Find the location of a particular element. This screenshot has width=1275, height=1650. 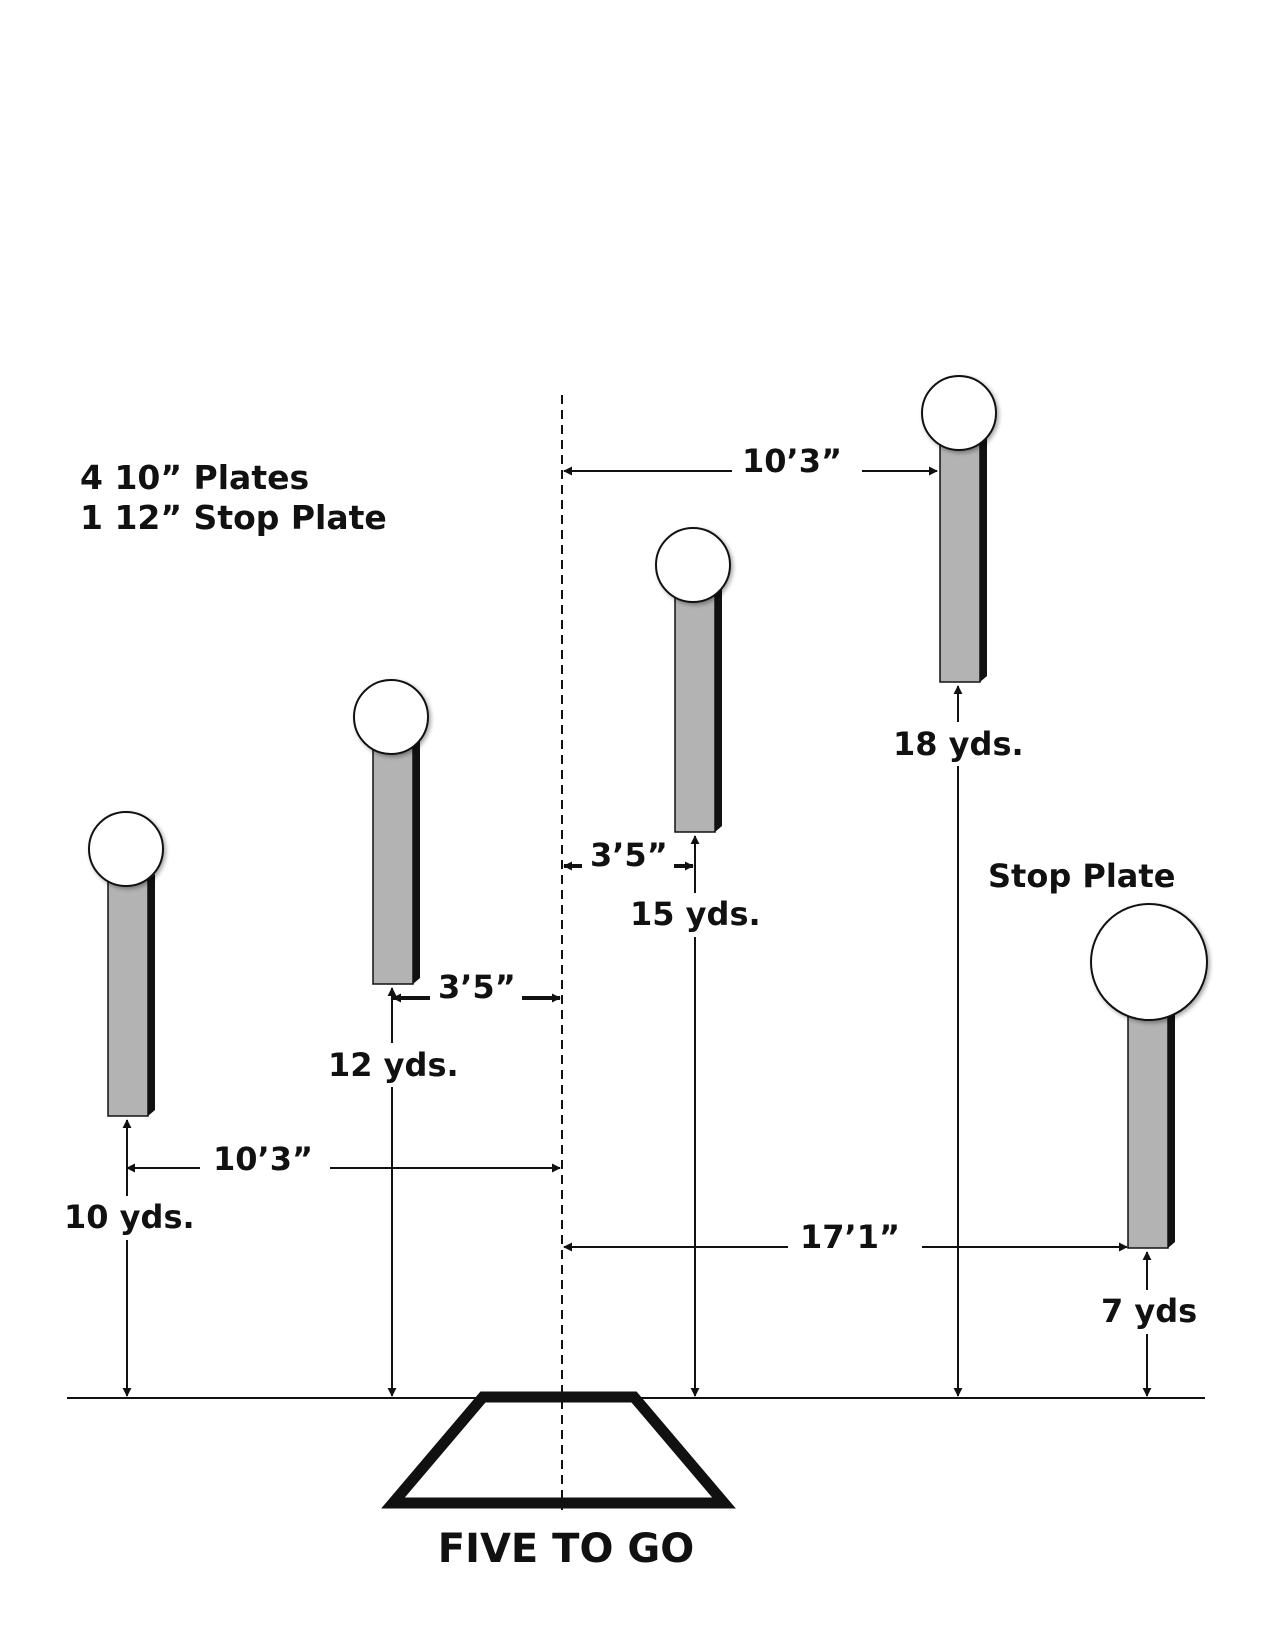

plate-2-distance: 12 yds. is located at coordinates (393, 1065).